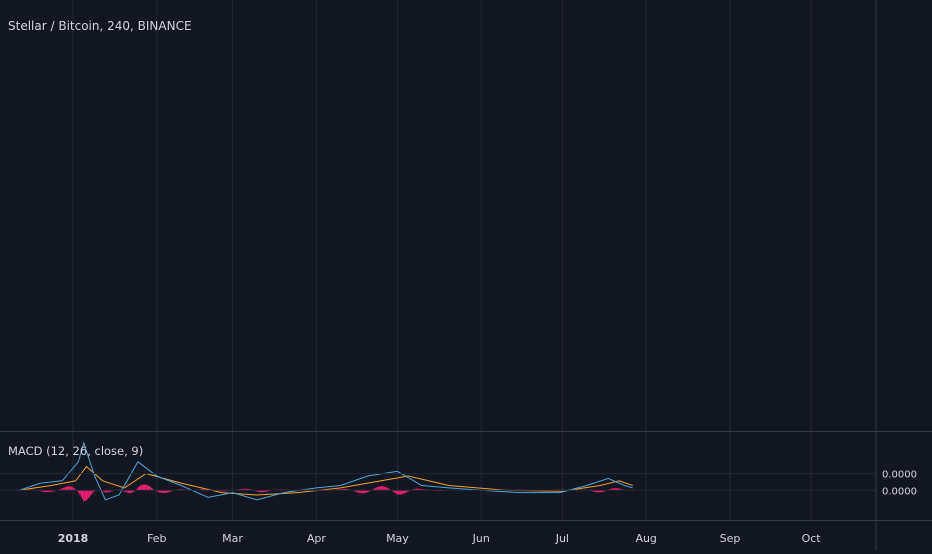 This screenshot has height=554, width=932. What do you see at coordinates (481, 538) in the screenshot?
I see `x-tick-label: Jun` at bounding box center [481, 538].